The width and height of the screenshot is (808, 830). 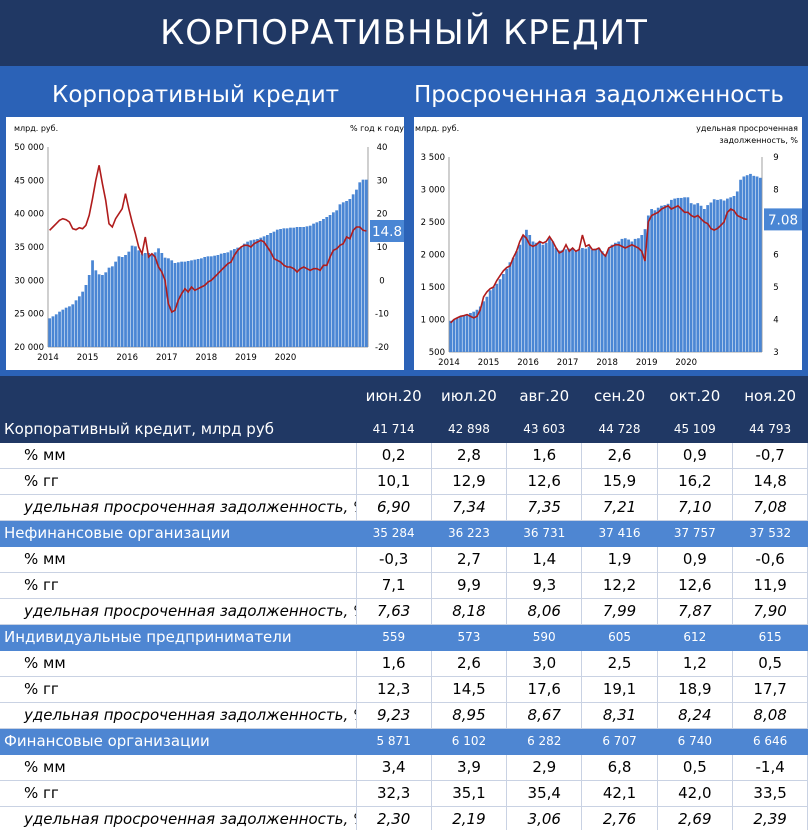 I want to click on section-value: 6 282, so click(x=544, y=741).